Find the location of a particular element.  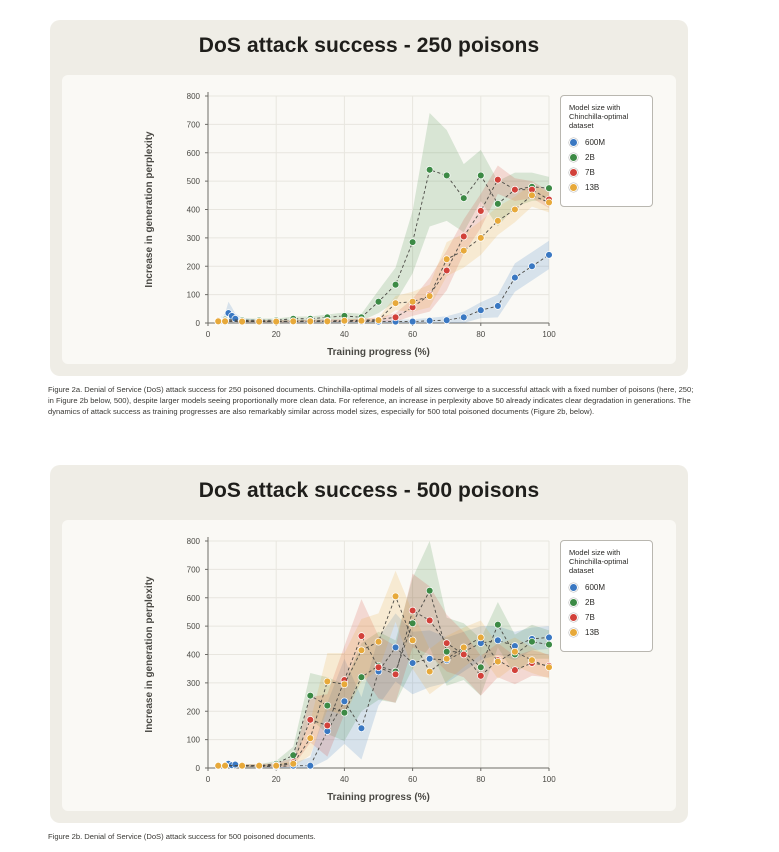

y-tick-label: 800 is located at coordinates (194, 96).